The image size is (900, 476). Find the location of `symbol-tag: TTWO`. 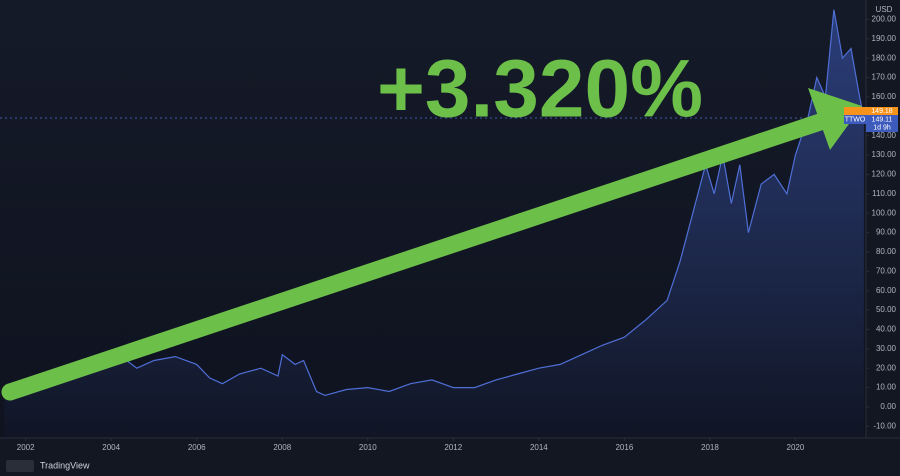

symbol-tag: TTWO is located at coordinates (855, 119).